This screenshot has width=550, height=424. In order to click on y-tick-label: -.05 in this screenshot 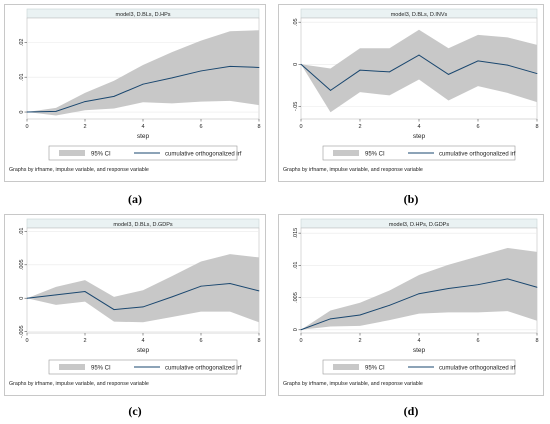, I will do `click(296, 106)`.